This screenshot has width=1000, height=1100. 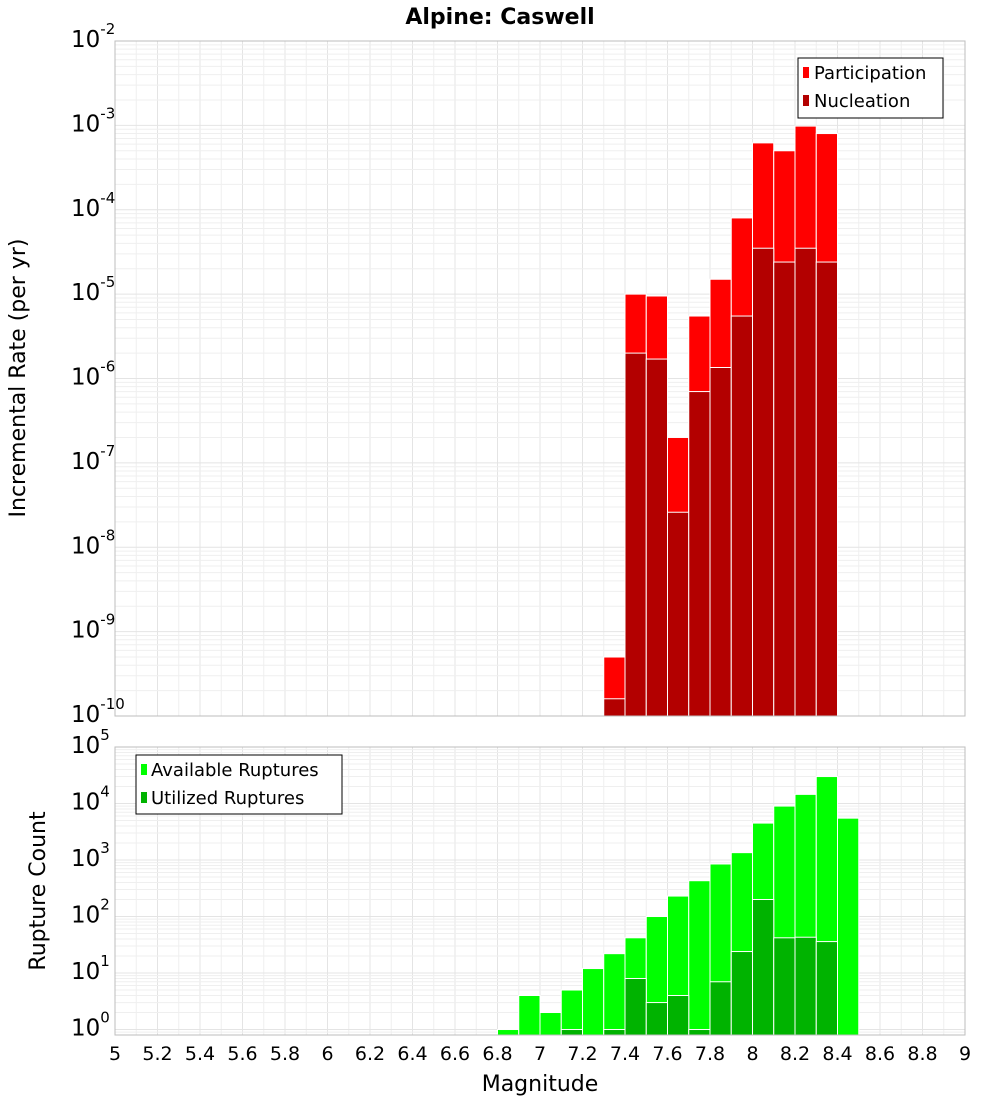 What do you see at coordinates (144, 769) in the screenshot?
I see `legend-swatch-available` at bounding box center [144, 769].